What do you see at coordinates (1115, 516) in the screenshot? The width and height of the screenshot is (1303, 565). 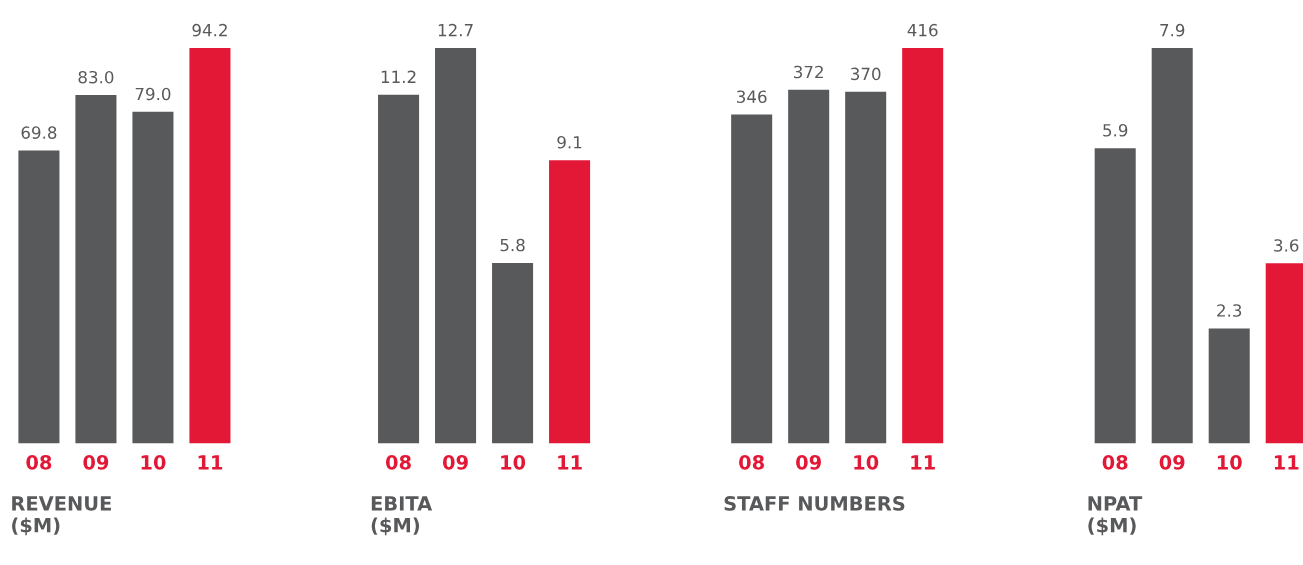 I see `text: NPAT ($M)` at bounding box center [1115, 516].